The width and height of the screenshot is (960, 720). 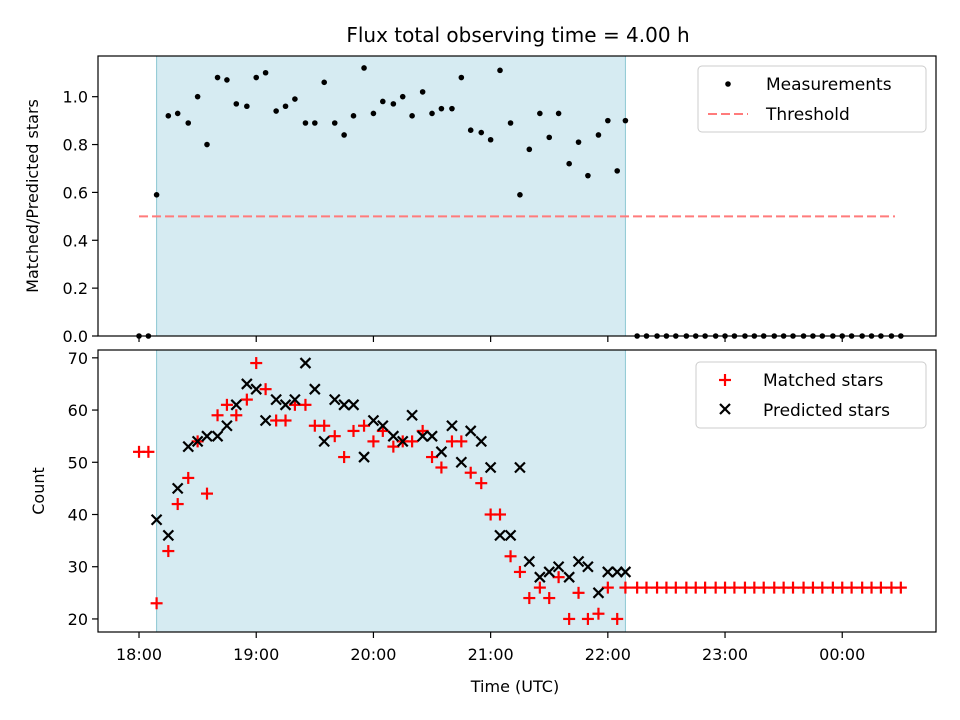 I want to click on top-y-axis-label: Matched/Predicted stars, so click(x=32, y=196).